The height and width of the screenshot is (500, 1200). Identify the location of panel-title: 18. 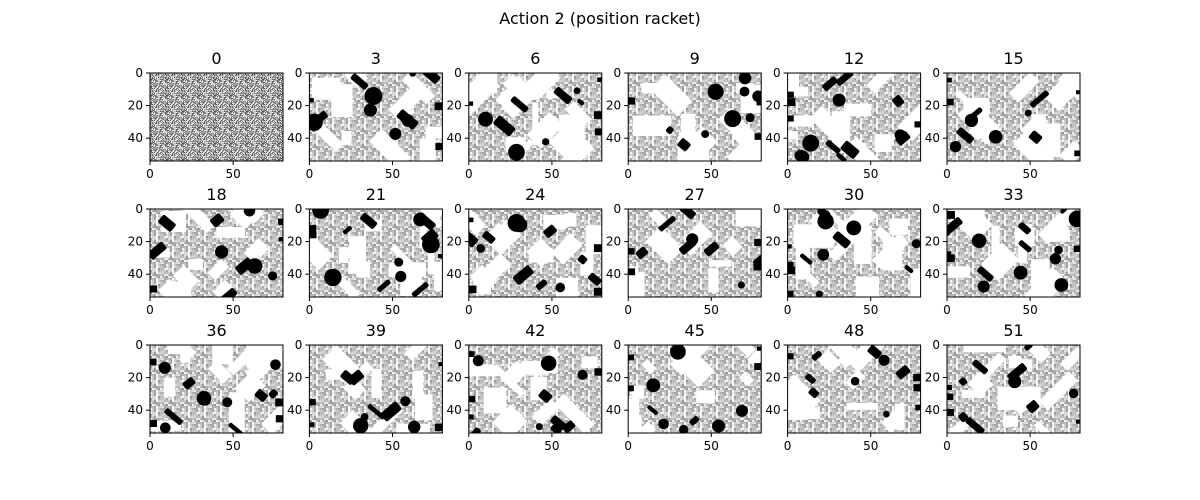
(216, 194).